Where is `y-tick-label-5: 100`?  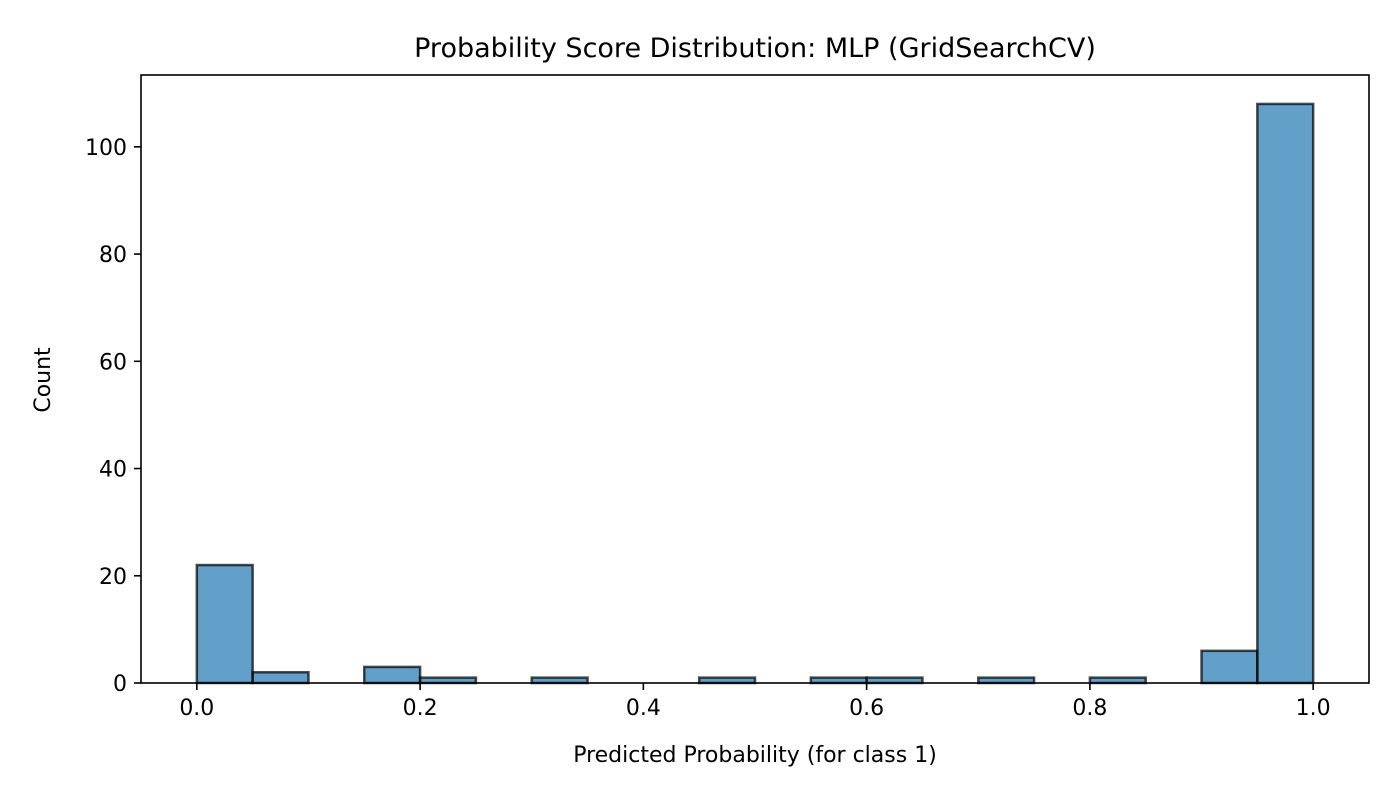 y-tick-label-5: 100 is located at coordinates (106, 148).